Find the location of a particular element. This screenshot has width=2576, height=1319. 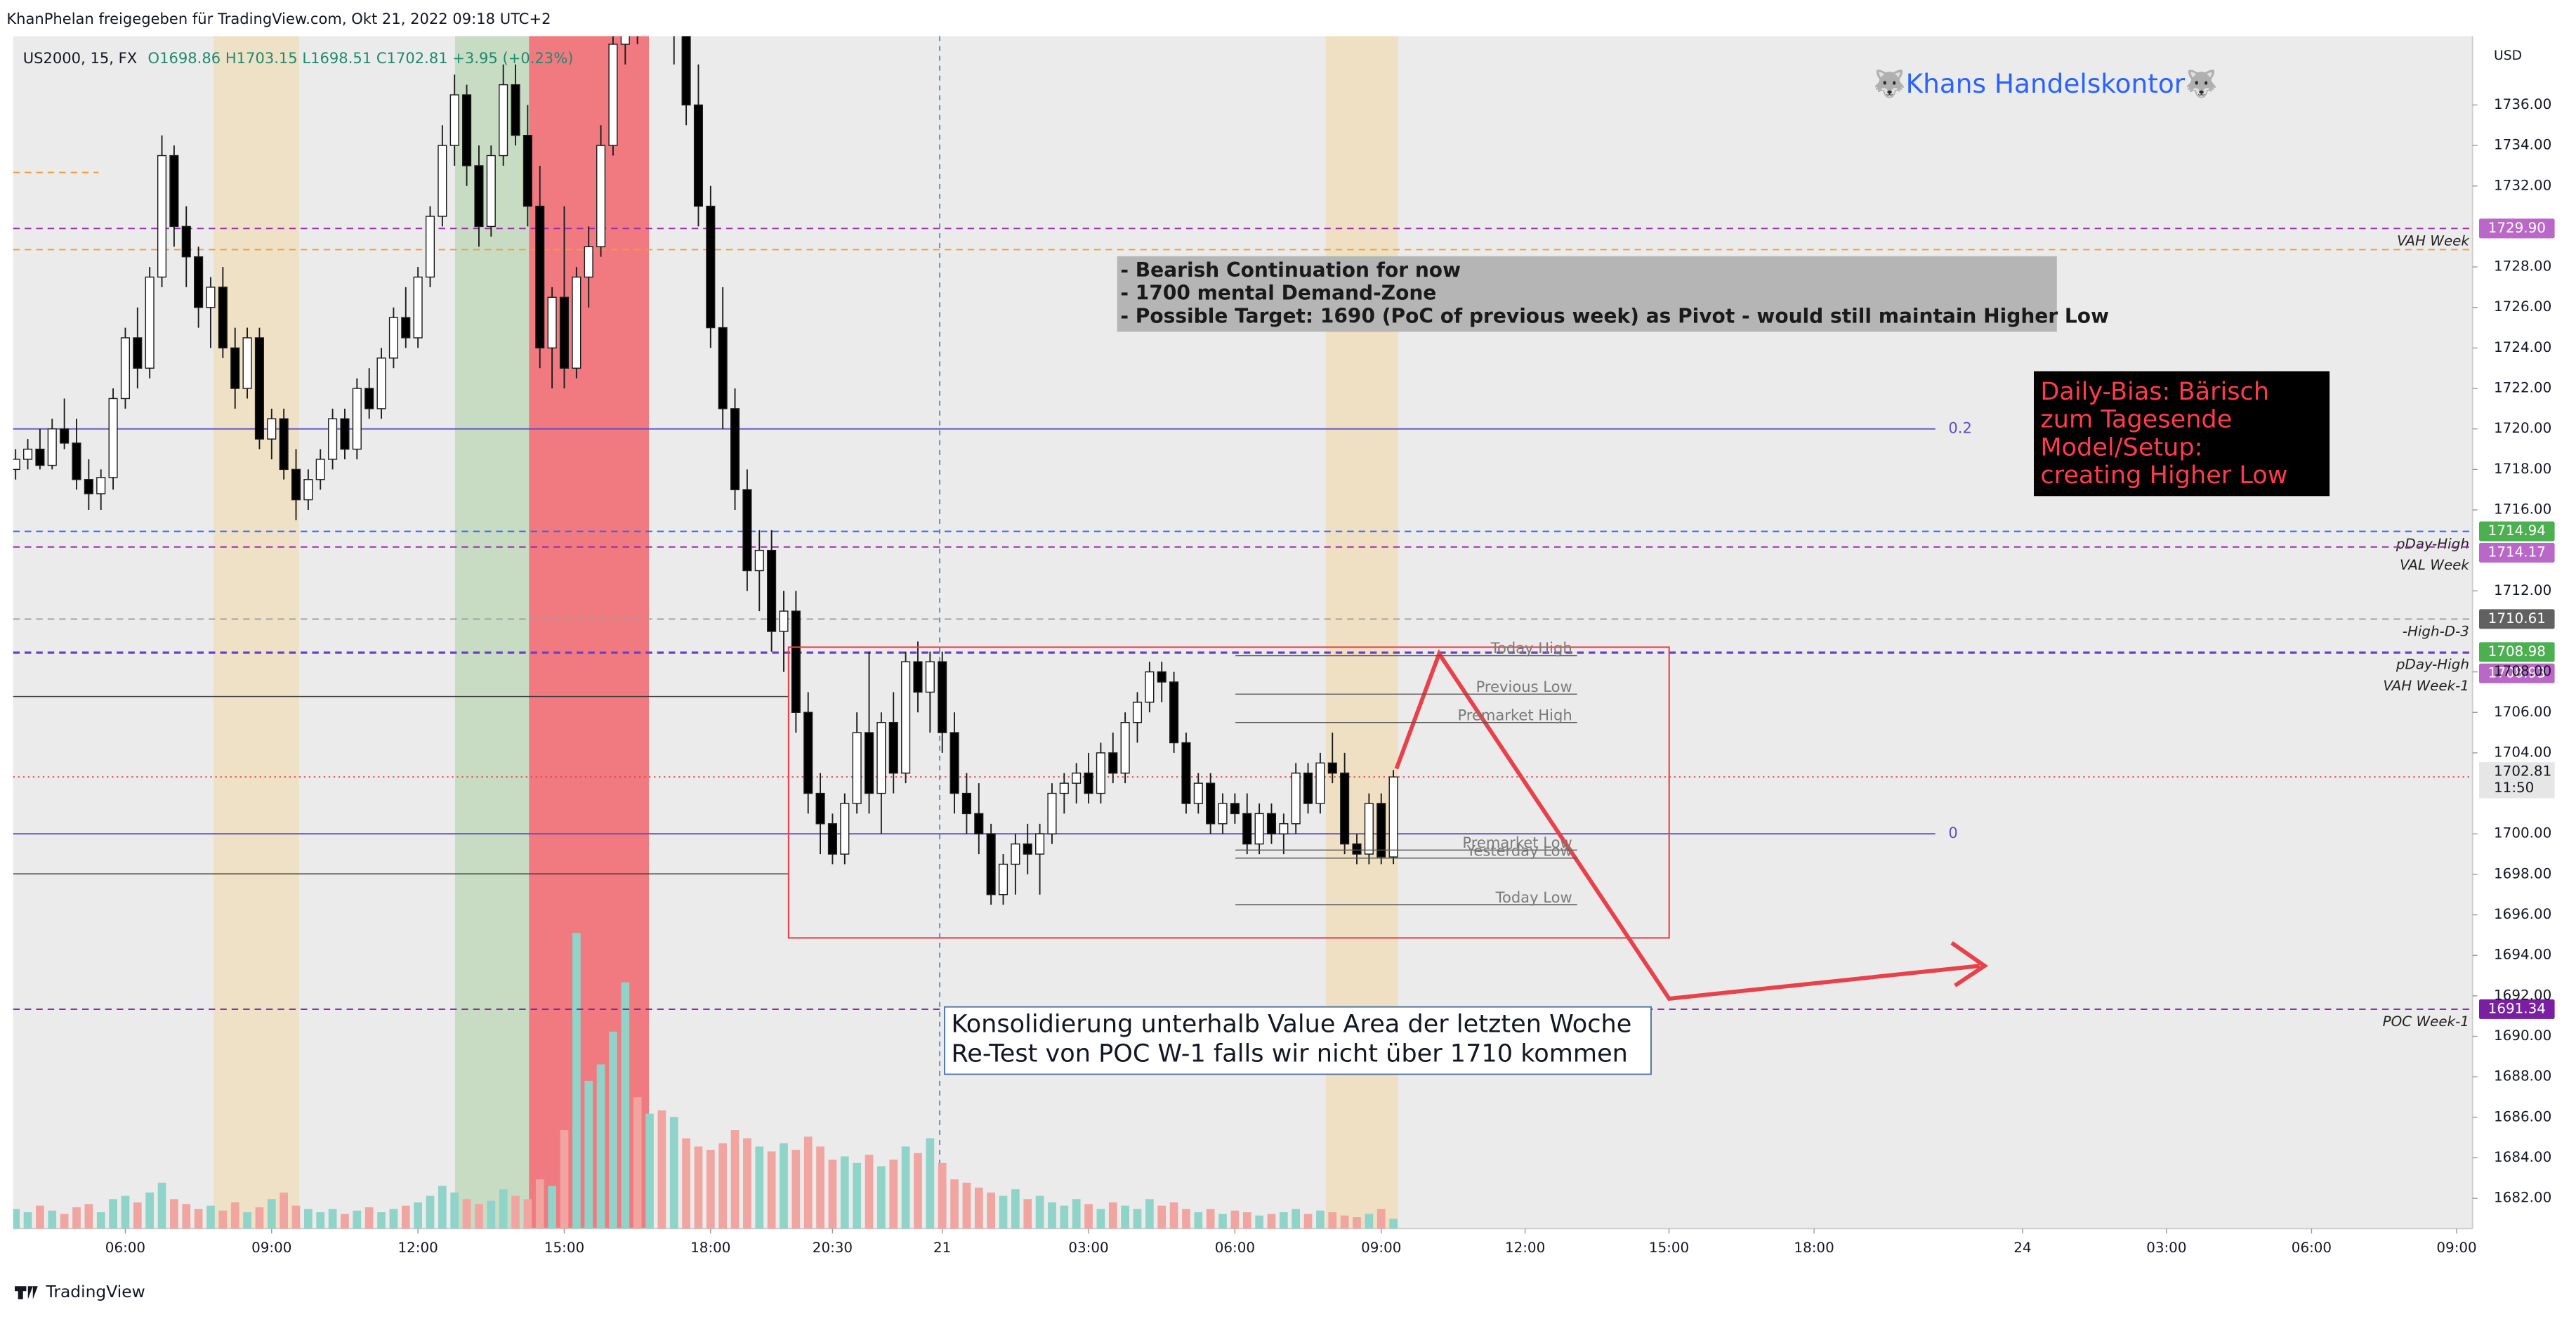

level-name: POC Week-1 is located at coordinates (2426, 1021).